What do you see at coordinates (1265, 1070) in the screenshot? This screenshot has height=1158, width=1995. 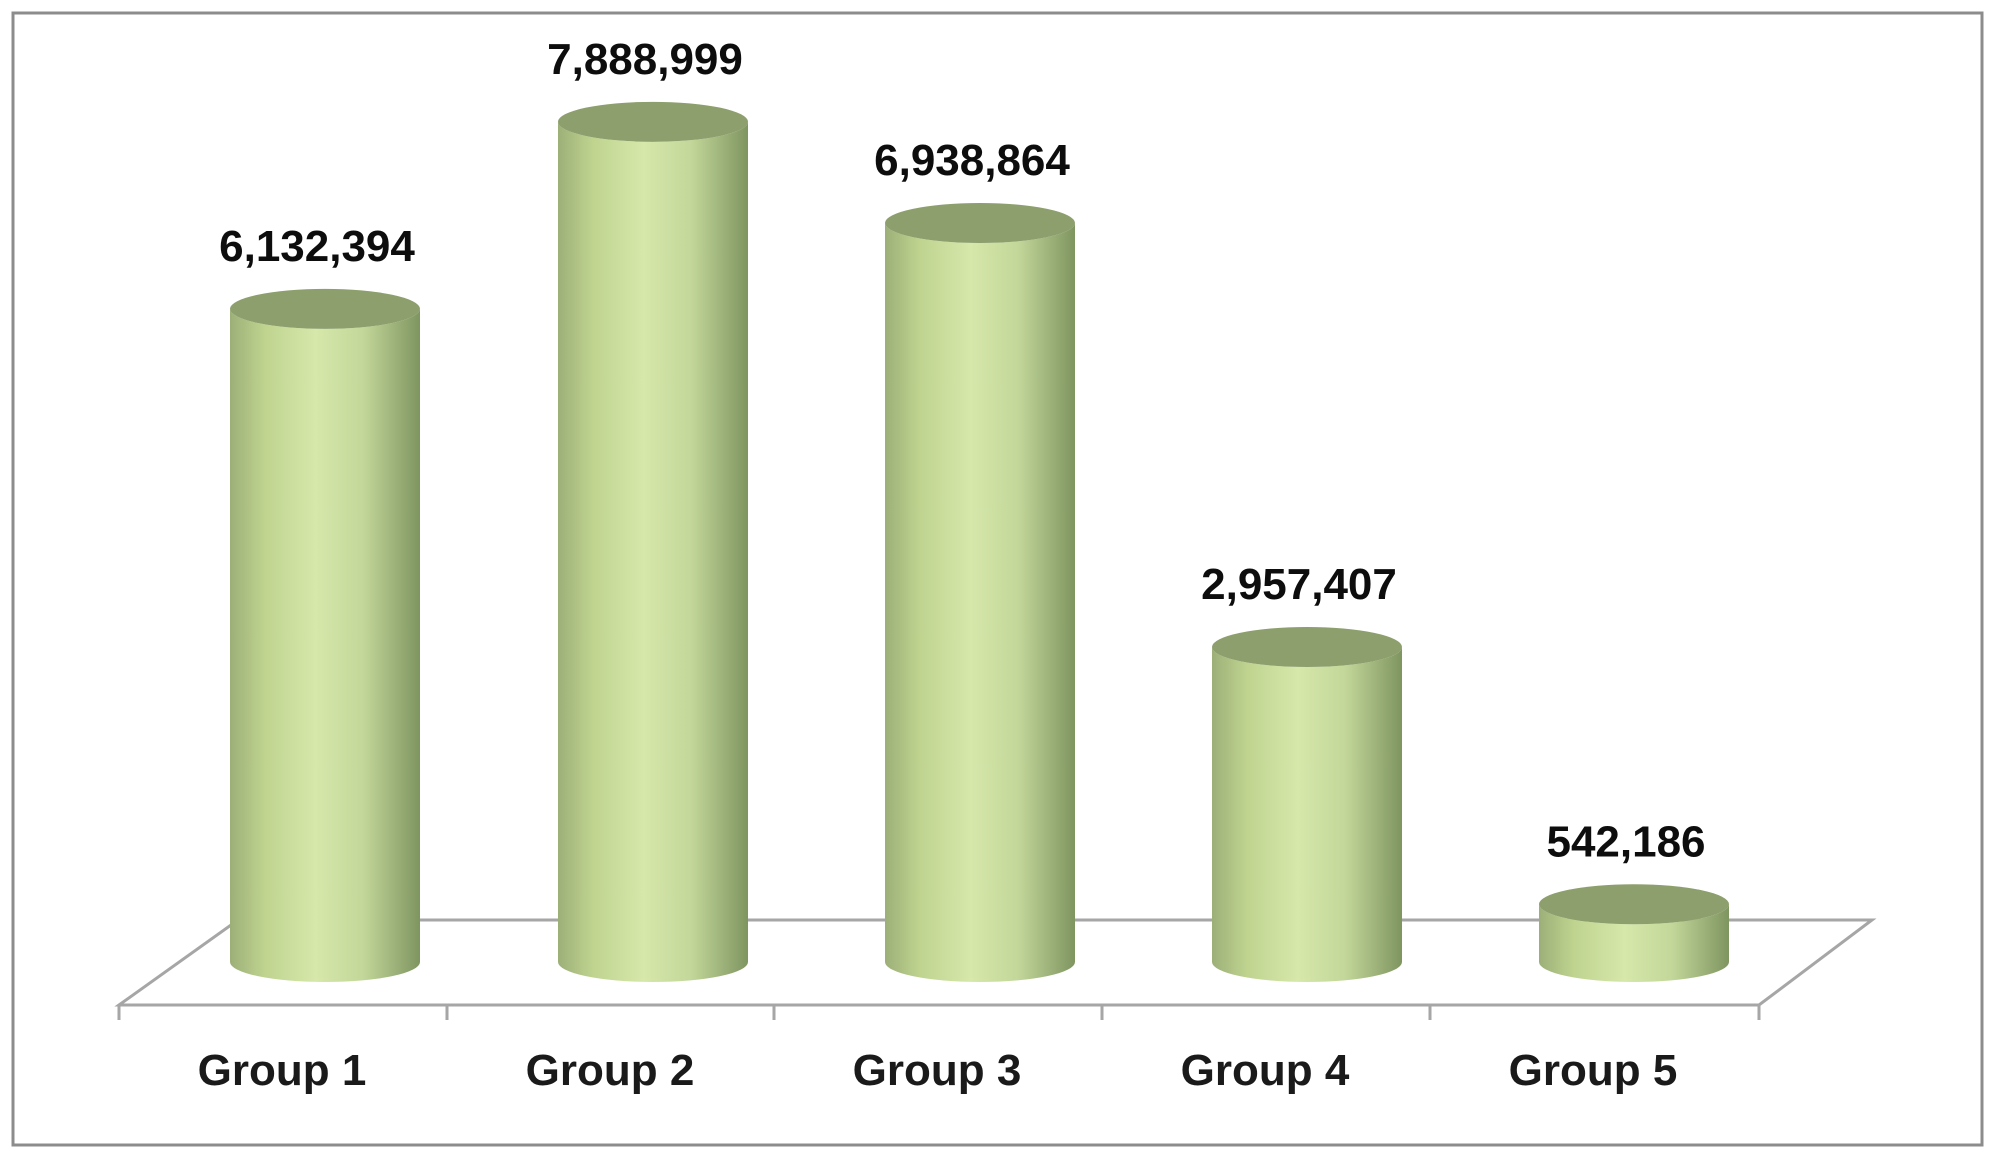 I see `x-tick-label: Group 4` at bounding box center [1265, 1070].